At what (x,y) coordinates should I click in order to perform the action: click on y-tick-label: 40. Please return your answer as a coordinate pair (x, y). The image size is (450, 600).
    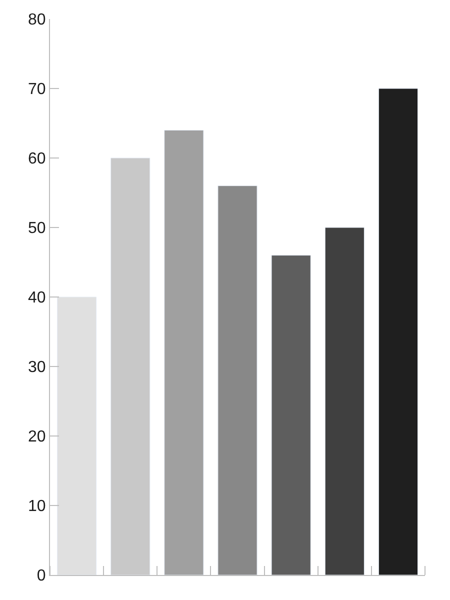
    Looking at the image, I should click on (37, 298).